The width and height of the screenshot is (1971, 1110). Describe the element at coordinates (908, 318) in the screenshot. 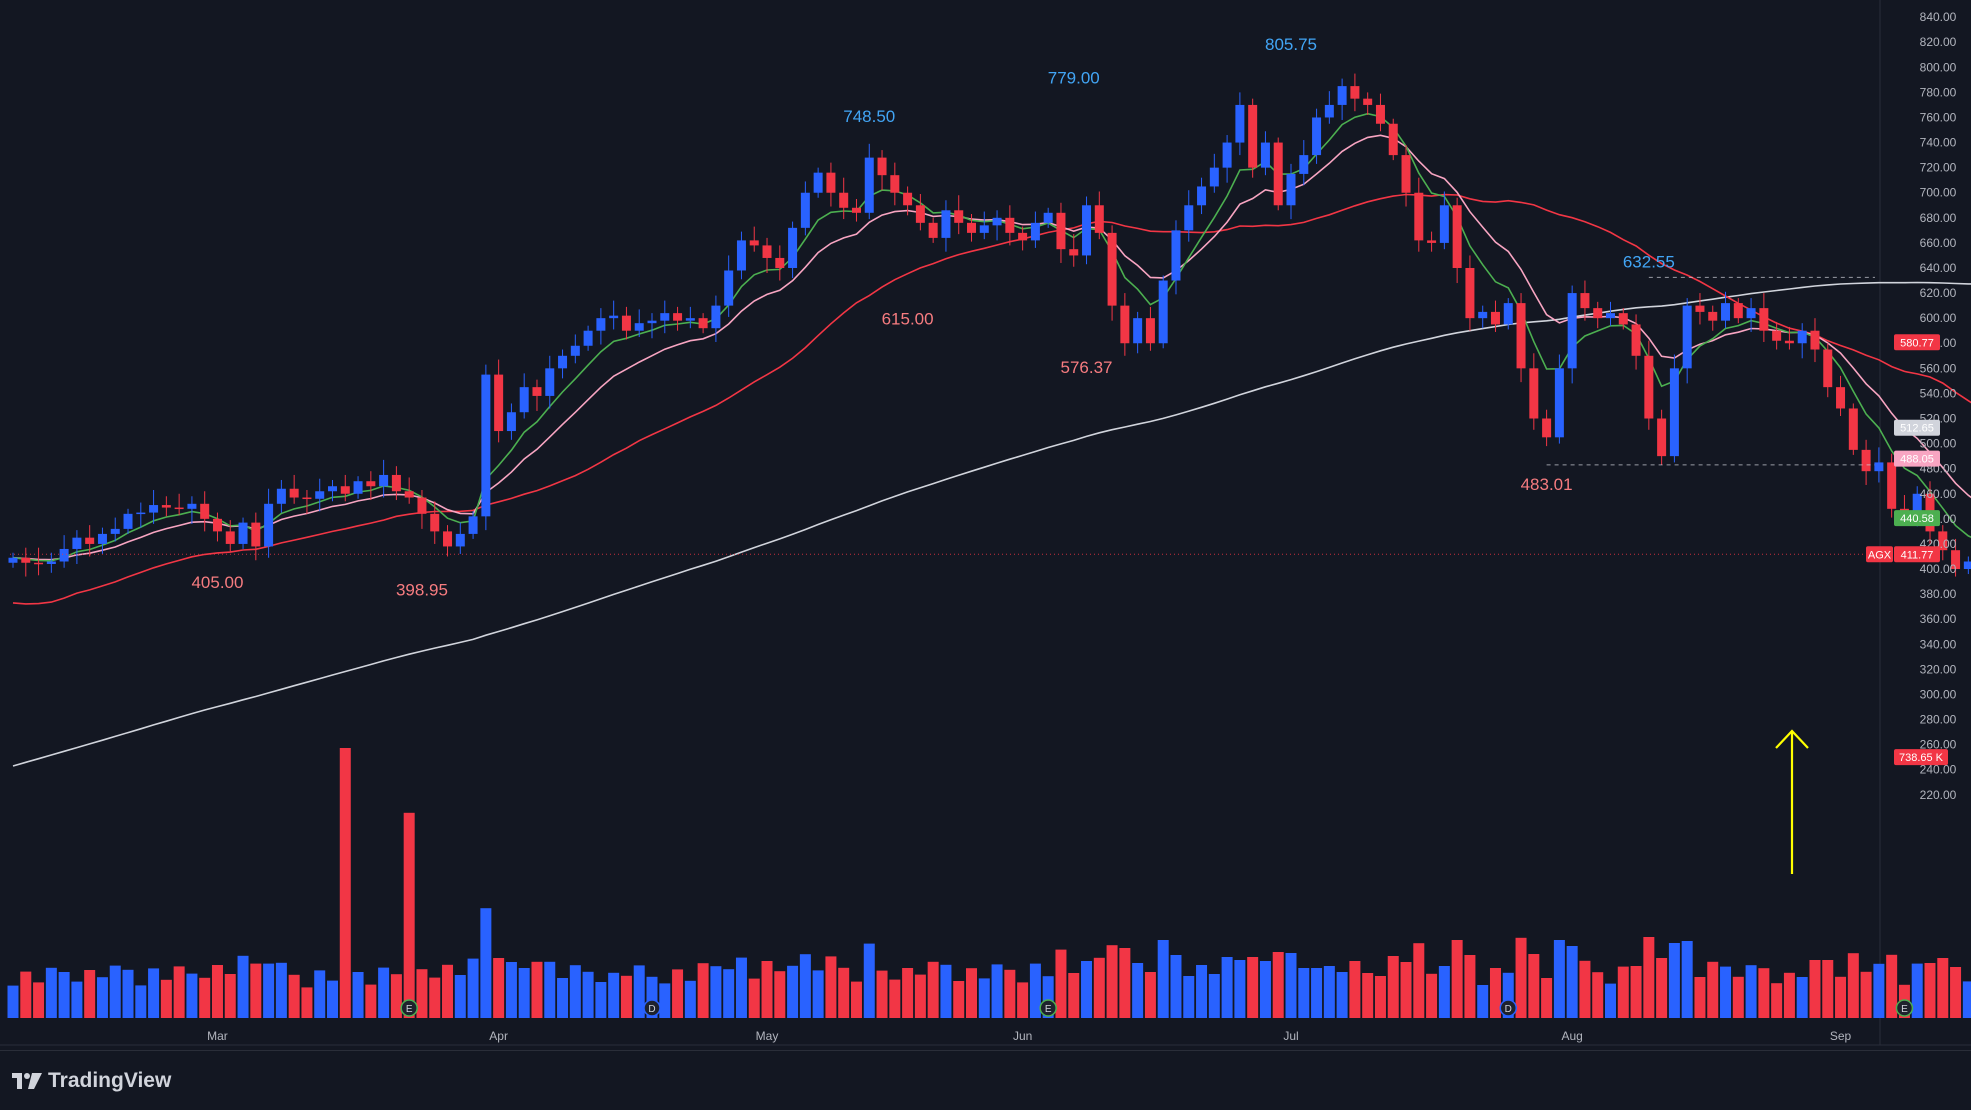

I see `swing-low-label: 615.00` at that location.